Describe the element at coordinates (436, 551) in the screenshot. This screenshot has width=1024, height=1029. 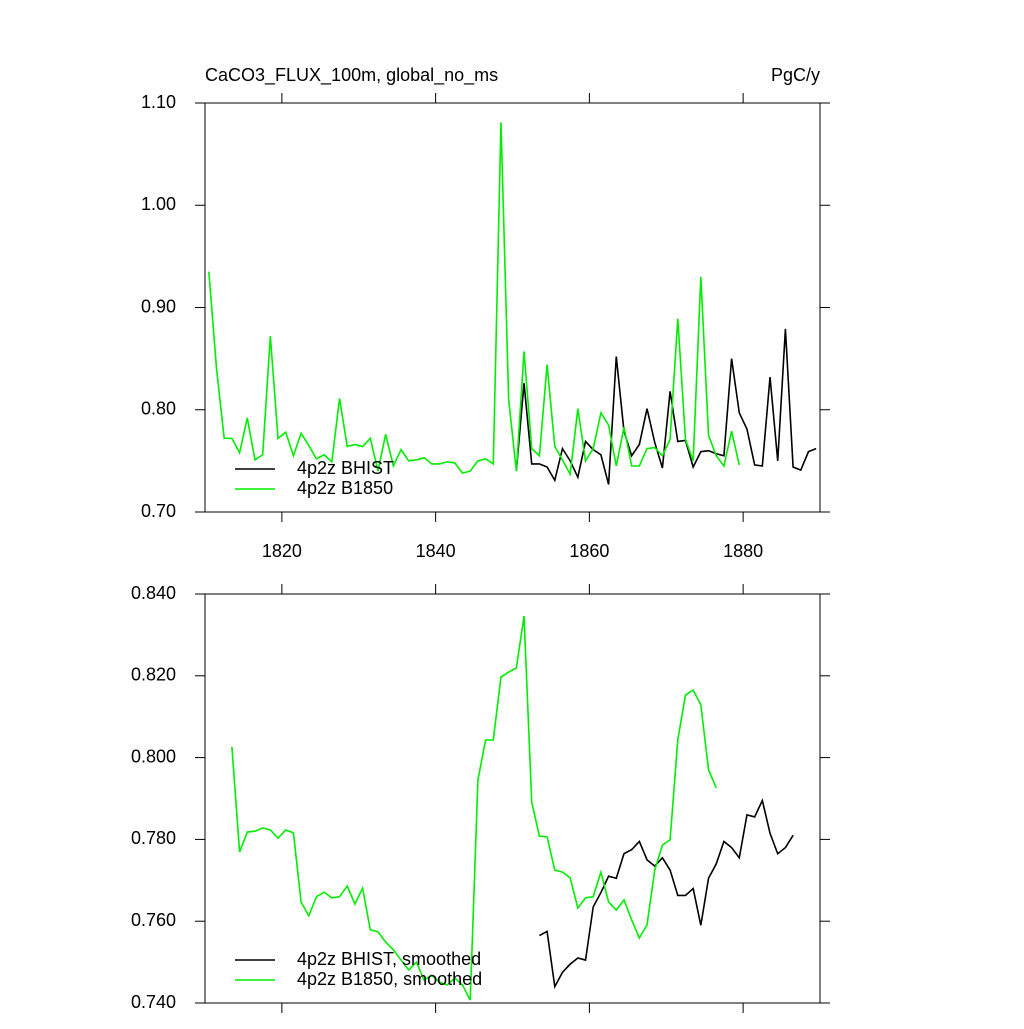
I see `x-tick-label: 1840` at that location.